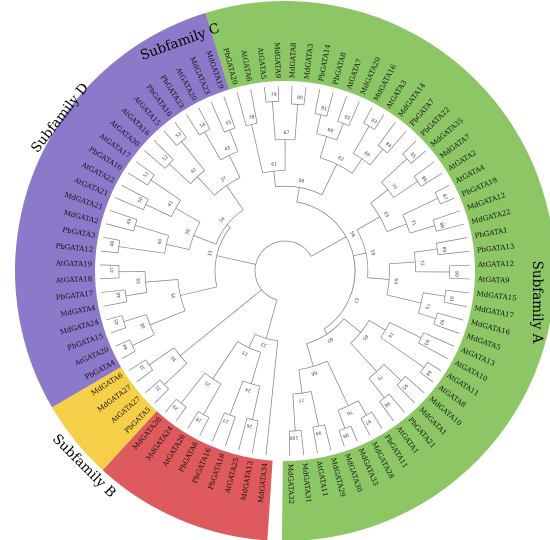  What do you see at coordinates (119, 295) in the screenshot?
I see `bootstrap-value: 46` at bounding box center [119, 295].